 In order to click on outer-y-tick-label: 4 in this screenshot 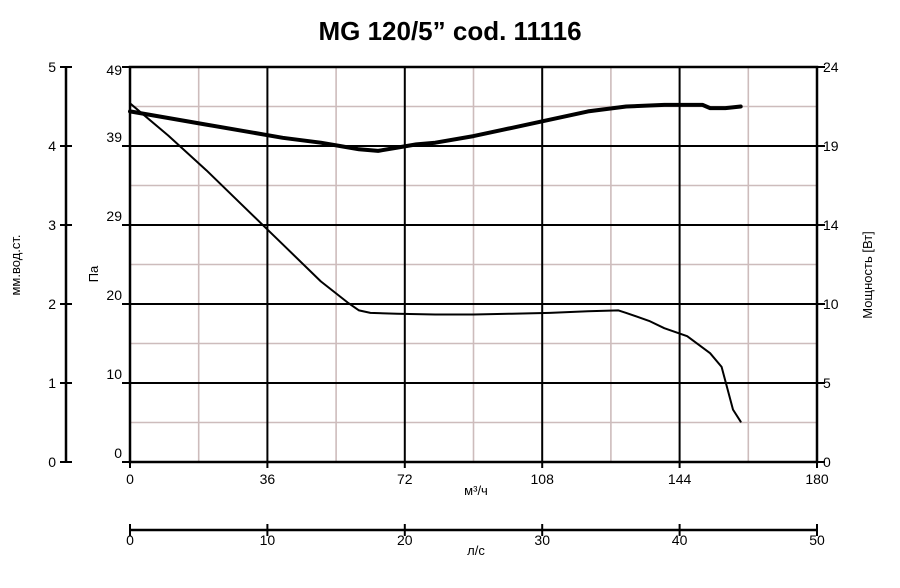, I will do `click(52, 146)`.